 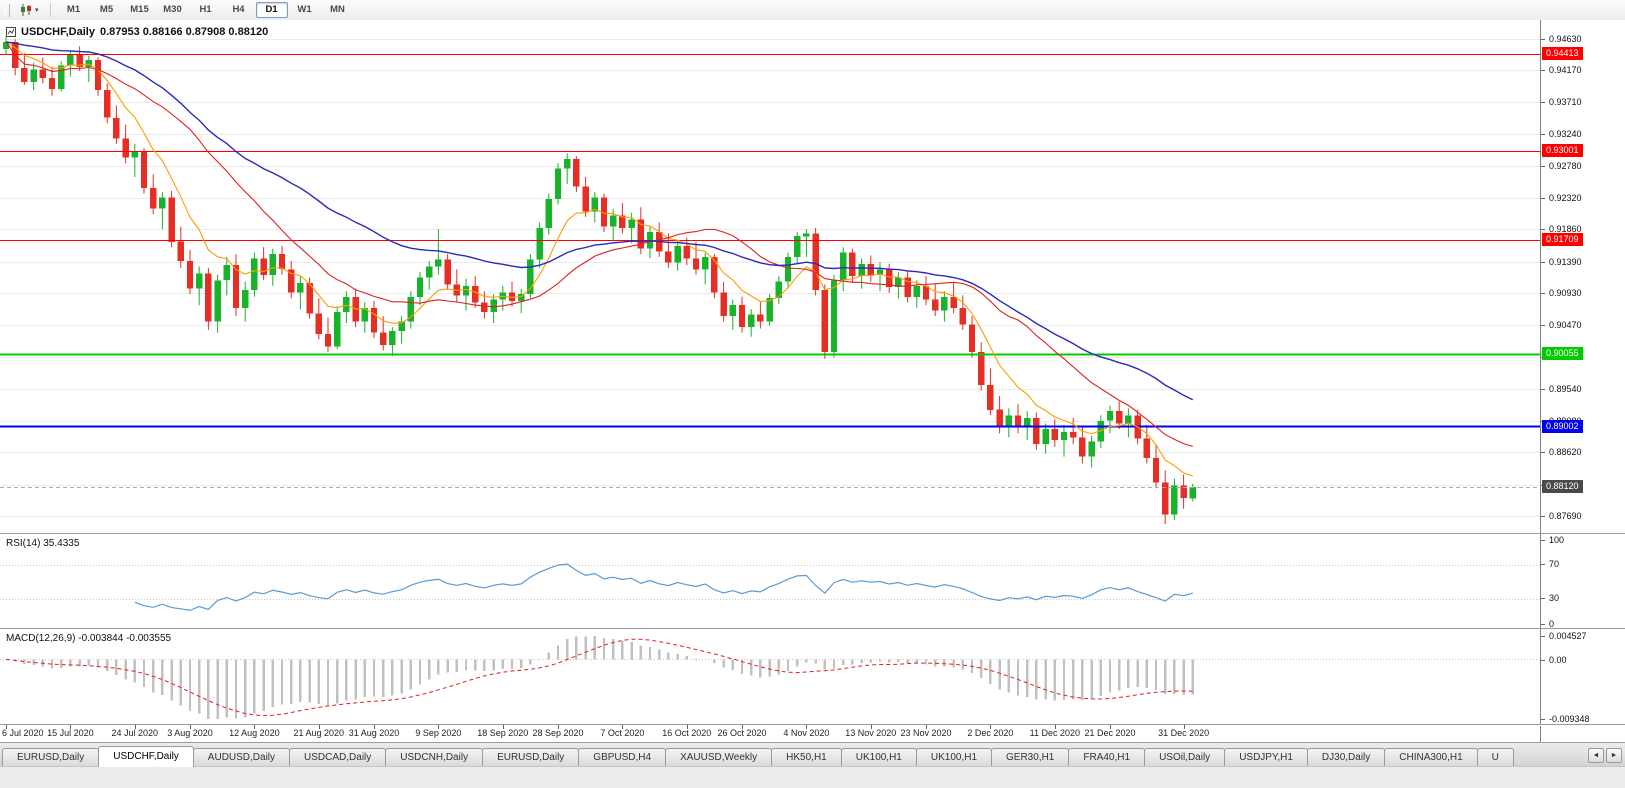 What do you see at coordinates (1266, 757) in the screenshot?
I see `chart-tab-usdjpy-h1: USDJPY,H1` at bounding box center [1266, 757].